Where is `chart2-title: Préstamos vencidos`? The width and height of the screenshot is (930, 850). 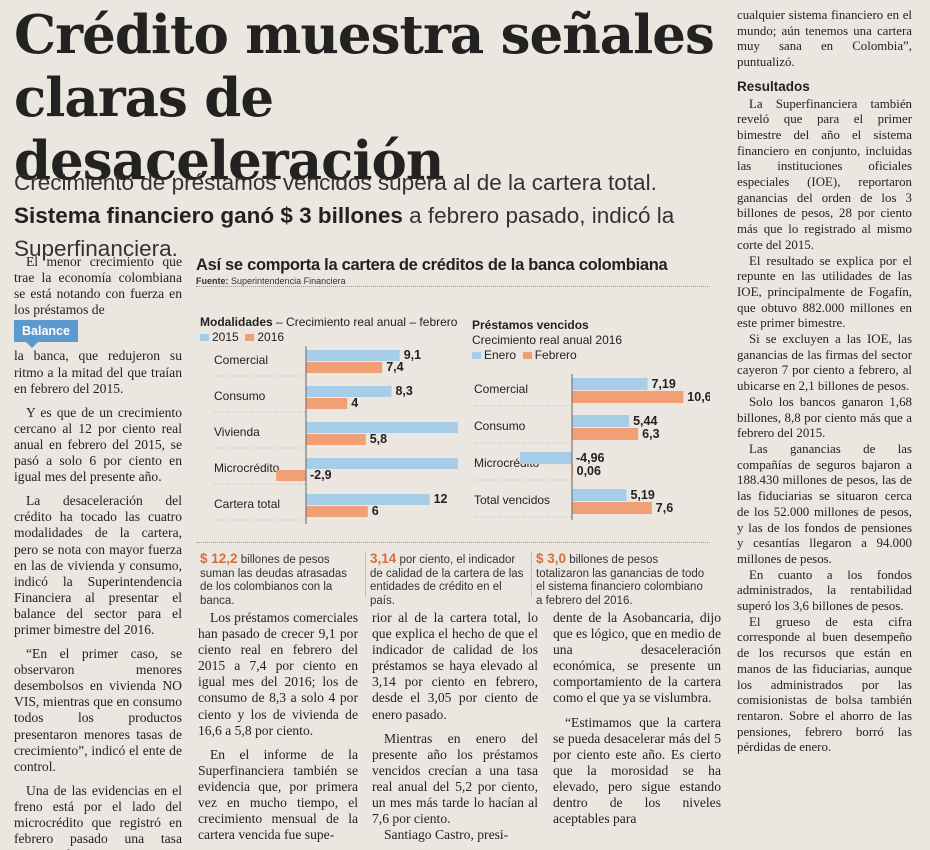 chart2-title: Préstamos vencidos is located at coordinates (530, 325).